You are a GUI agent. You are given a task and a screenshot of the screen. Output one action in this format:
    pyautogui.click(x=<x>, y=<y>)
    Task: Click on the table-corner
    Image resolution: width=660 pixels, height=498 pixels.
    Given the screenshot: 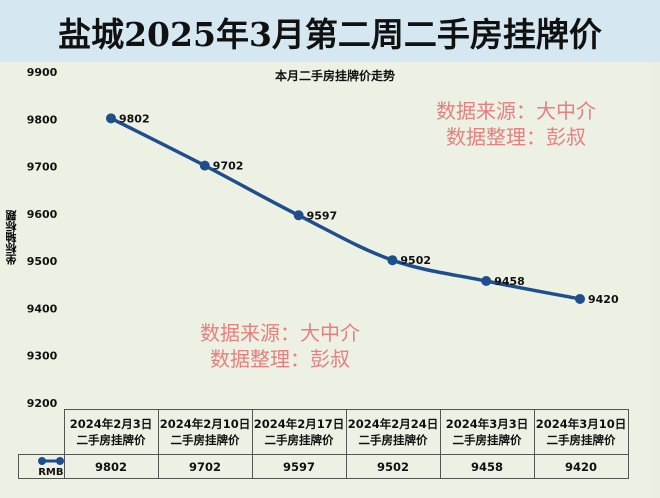 What is the action you would take?
    pyautogui.click(x=42, y=432)
    